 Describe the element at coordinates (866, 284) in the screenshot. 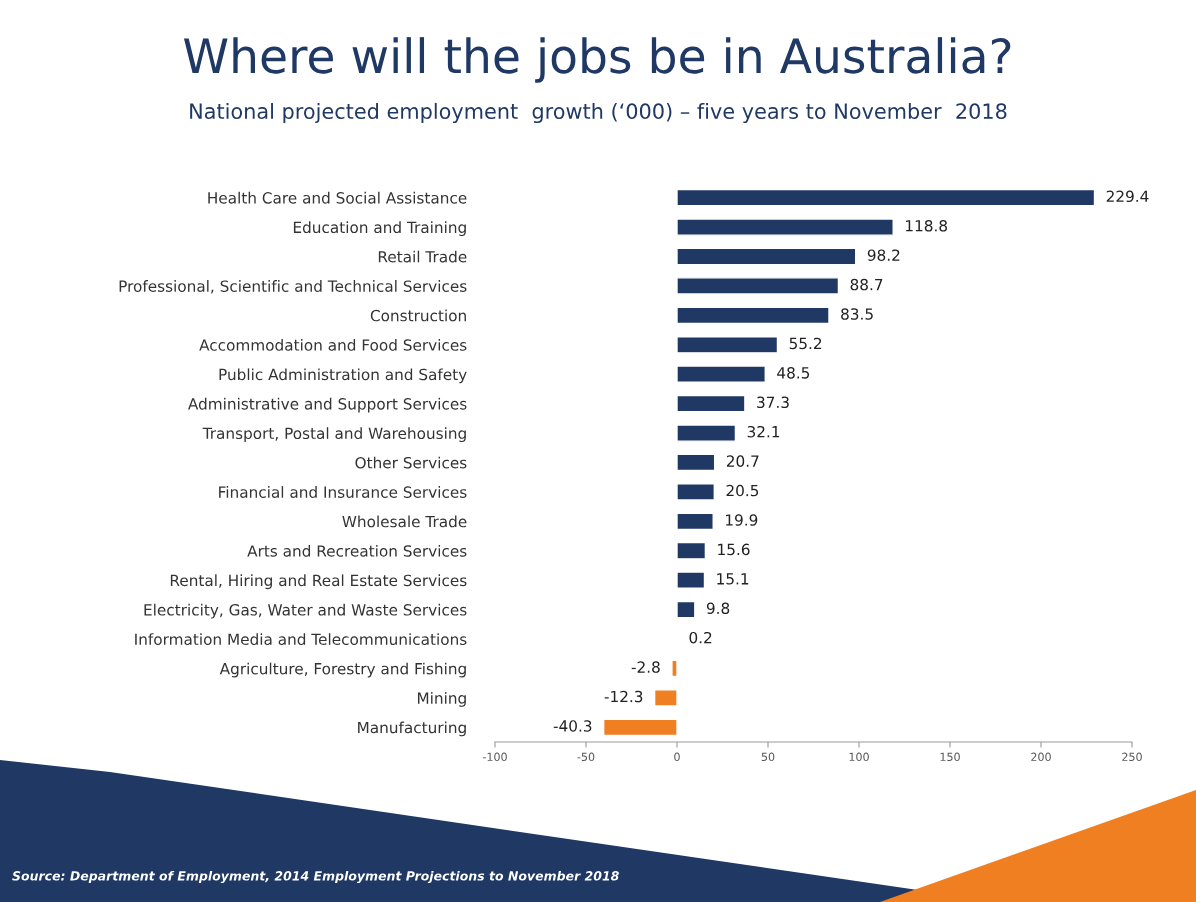

I see `data-label: 88.7` at that location.